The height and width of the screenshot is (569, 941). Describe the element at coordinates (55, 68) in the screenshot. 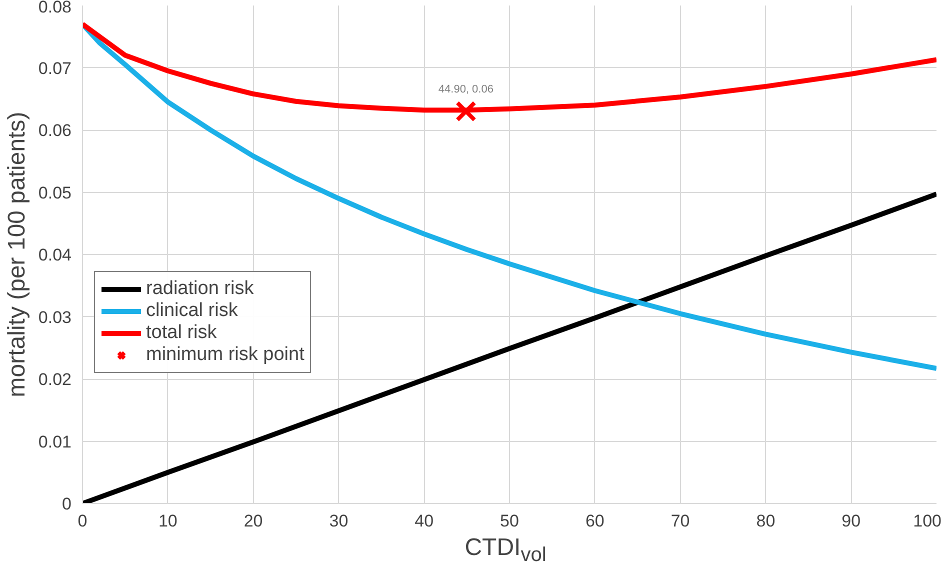

I see `y-tick-label: 0.07` at that location.